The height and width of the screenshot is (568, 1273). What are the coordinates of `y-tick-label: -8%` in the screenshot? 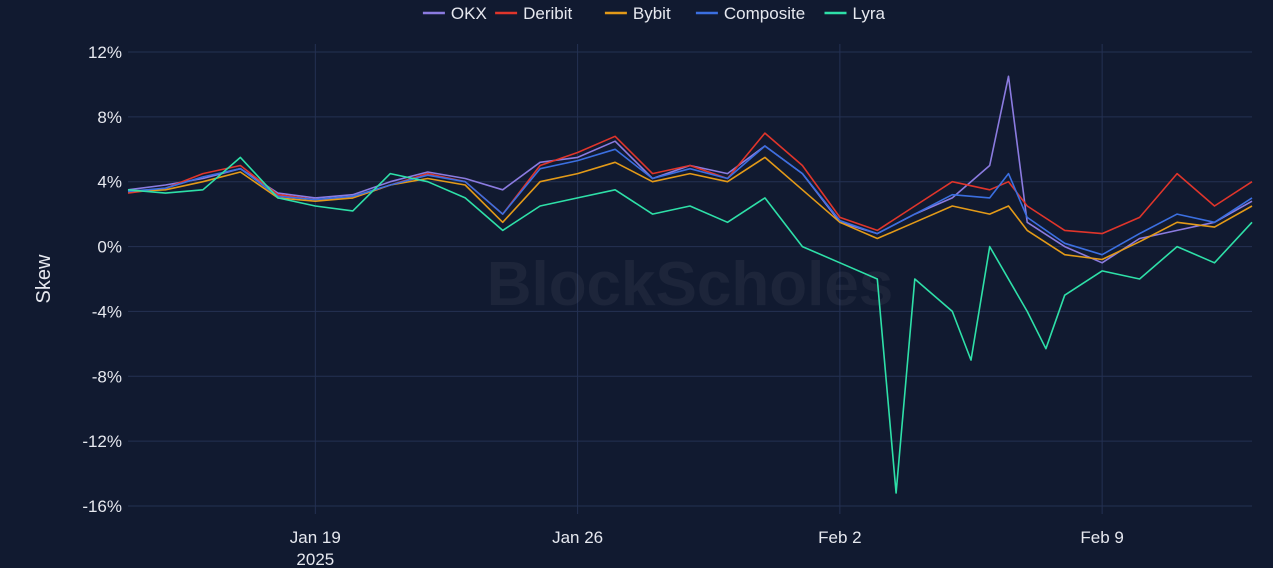 It's located at (107, 376).